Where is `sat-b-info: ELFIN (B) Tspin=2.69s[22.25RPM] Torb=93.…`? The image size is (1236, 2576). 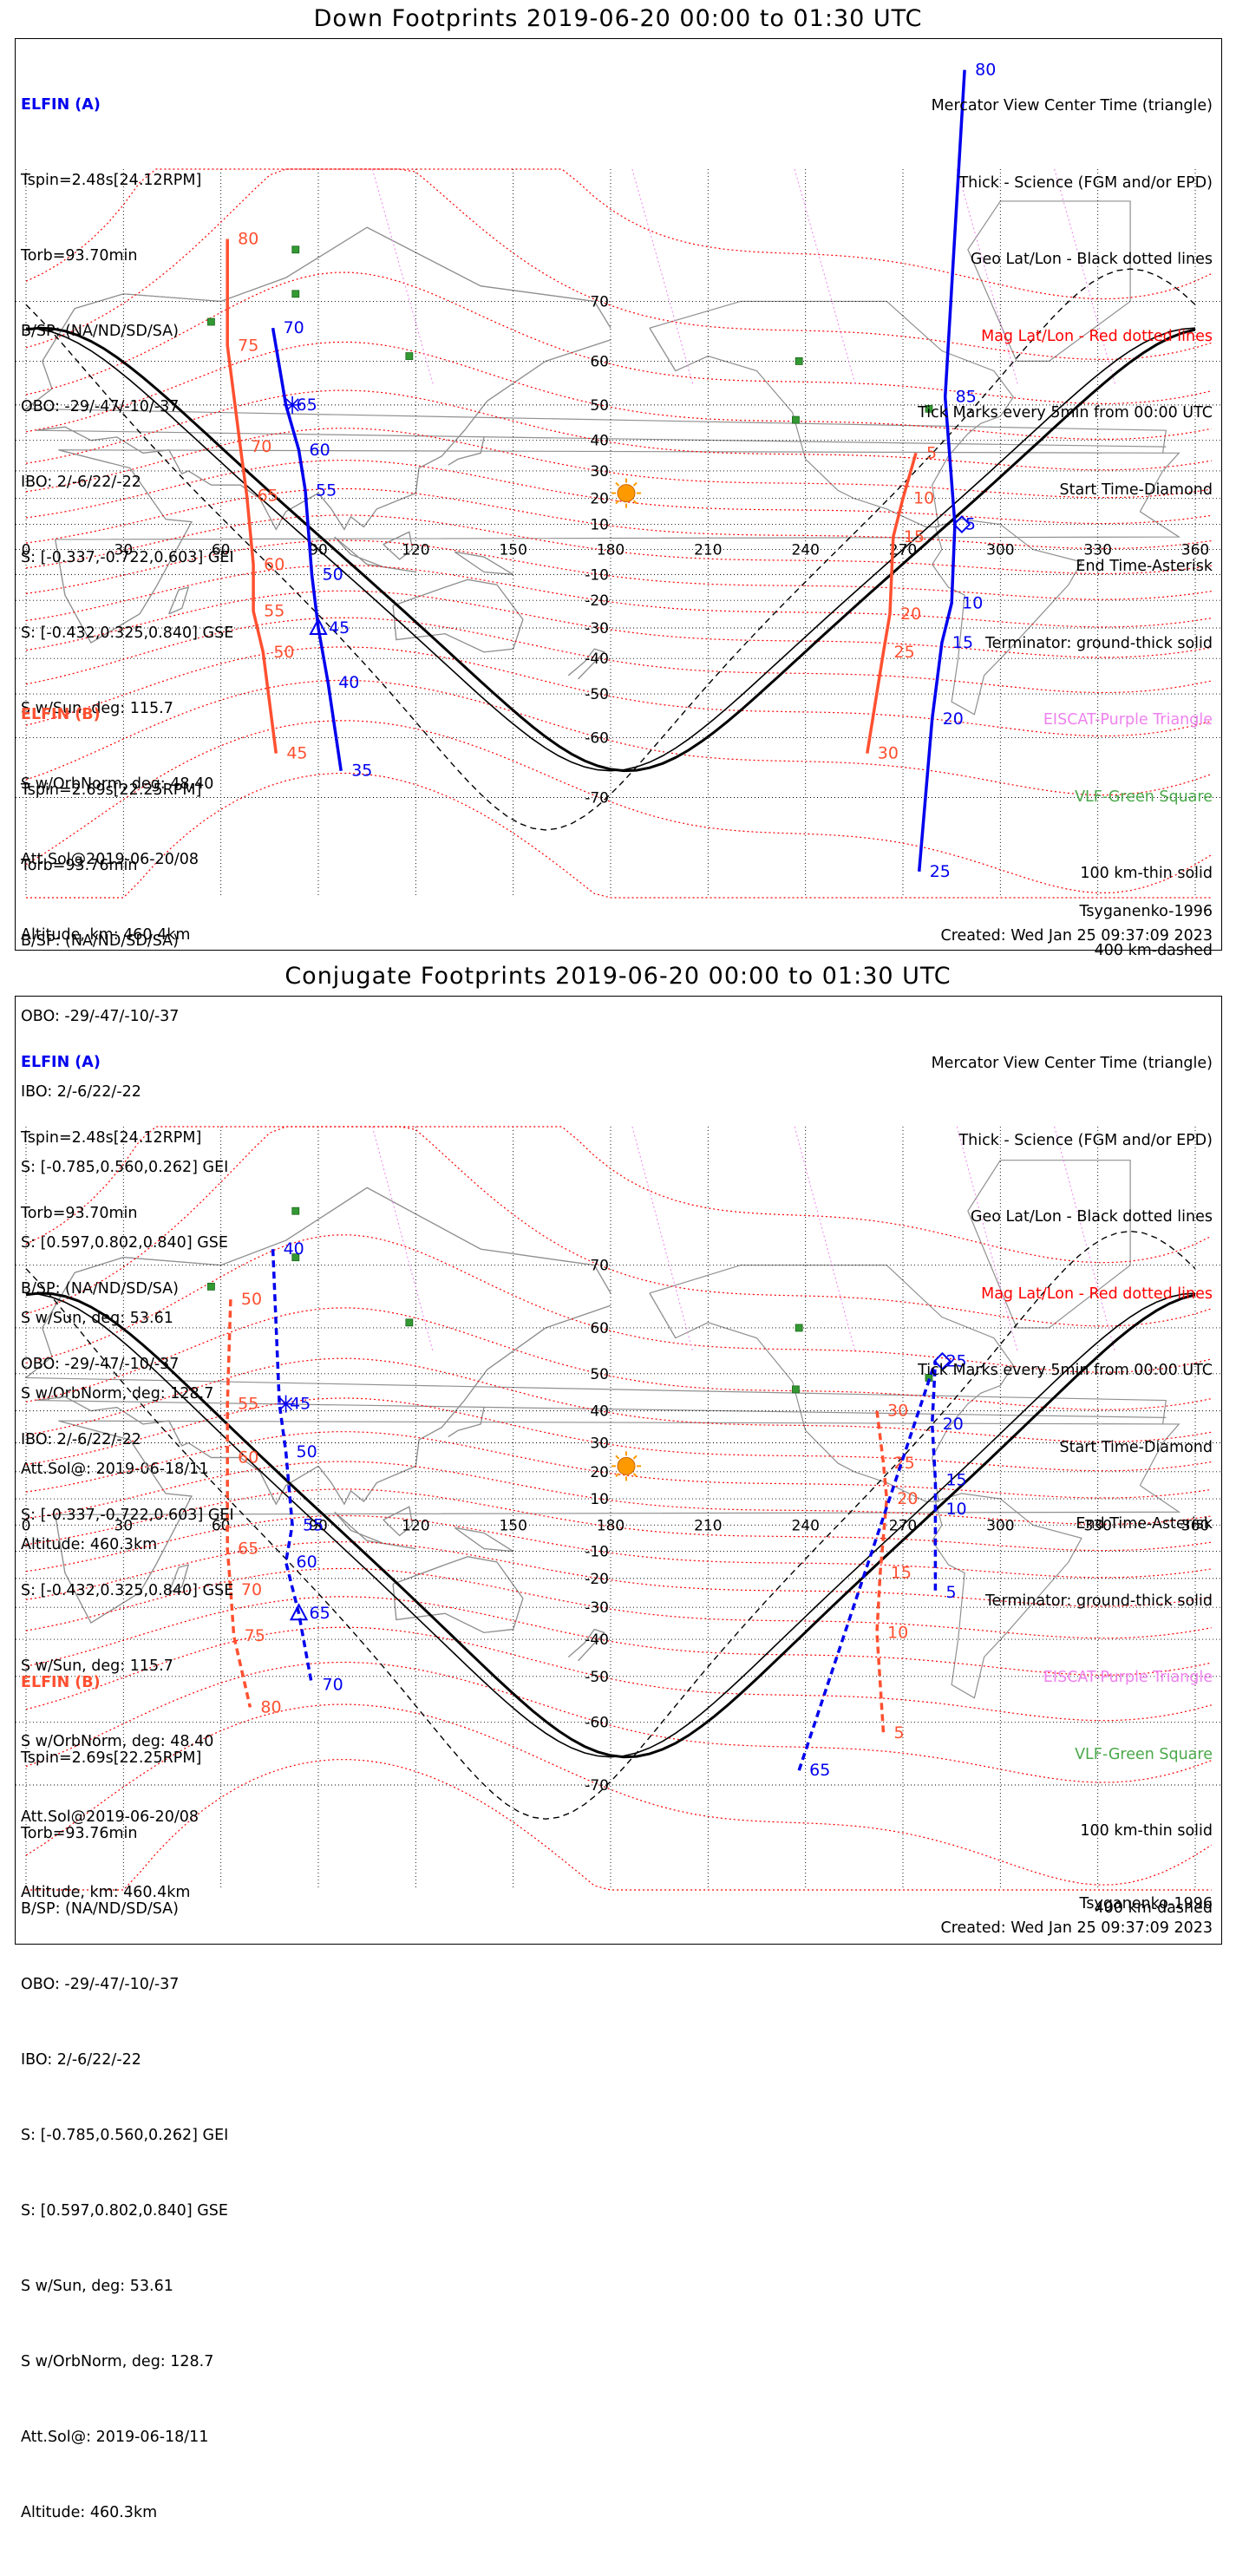 sat-b-info: ELFIN (B) Tspin=2.69s[22.25RPM] Torb=93.… is located at coordinates (124, 1130).